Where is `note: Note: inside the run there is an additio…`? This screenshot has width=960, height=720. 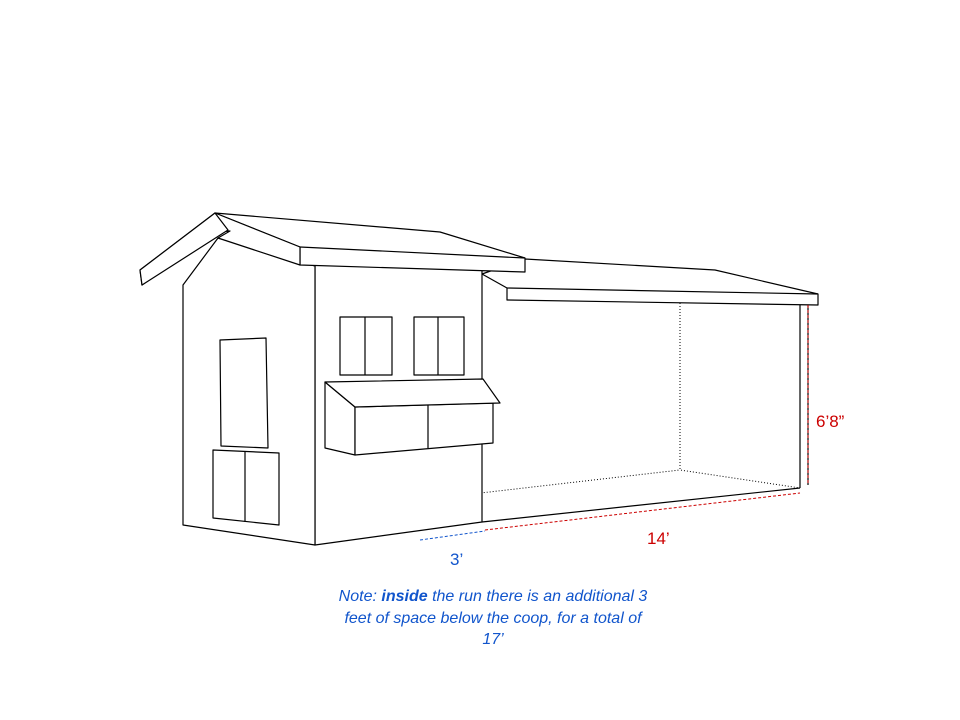 note: Note: inside the run there is an additio… is located at coordinates (493, 618).